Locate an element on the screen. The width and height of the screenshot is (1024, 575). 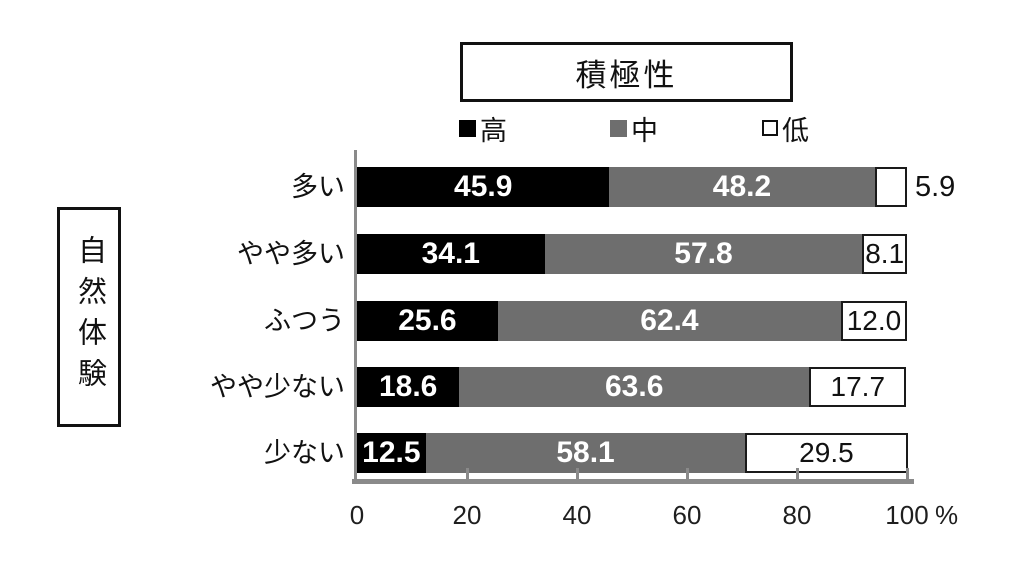
segment-value-label: 29.5 is located at coordinates (826, 452).